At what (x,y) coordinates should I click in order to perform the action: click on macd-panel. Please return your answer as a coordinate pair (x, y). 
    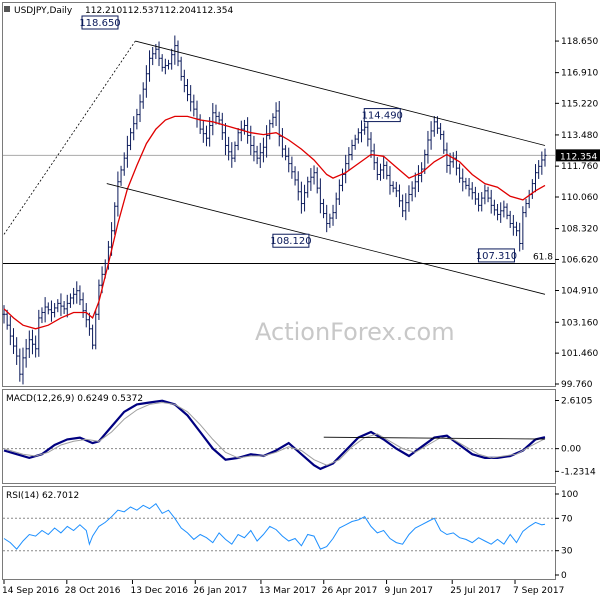
    Looking at the image, I should click on (279, 436).